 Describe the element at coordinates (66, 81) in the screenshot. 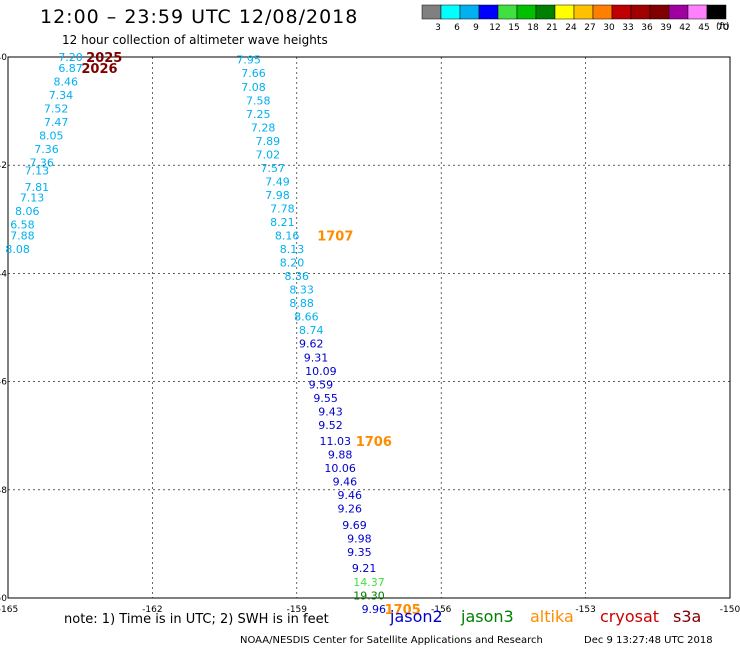

I see `data-point-label: 8.46` at that location.